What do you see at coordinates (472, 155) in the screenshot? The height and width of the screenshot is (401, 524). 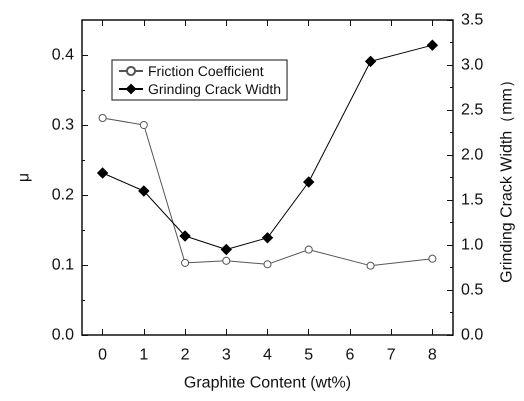 I see `y2-tick-label: 2.0` at bounding box center [472, 155].